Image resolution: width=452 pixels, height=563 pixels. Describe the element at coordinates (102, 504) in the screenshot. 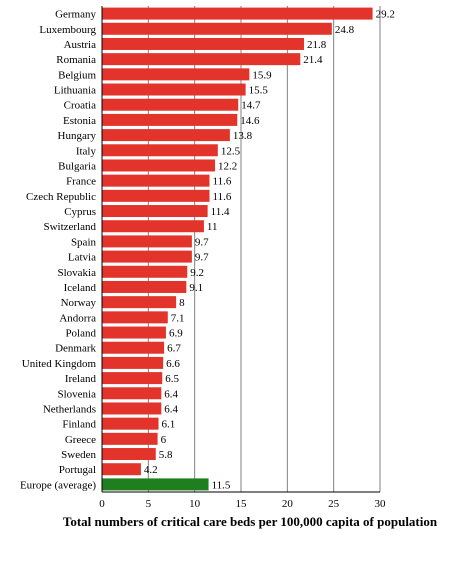

I see `x-tick-label: 0` at that location.